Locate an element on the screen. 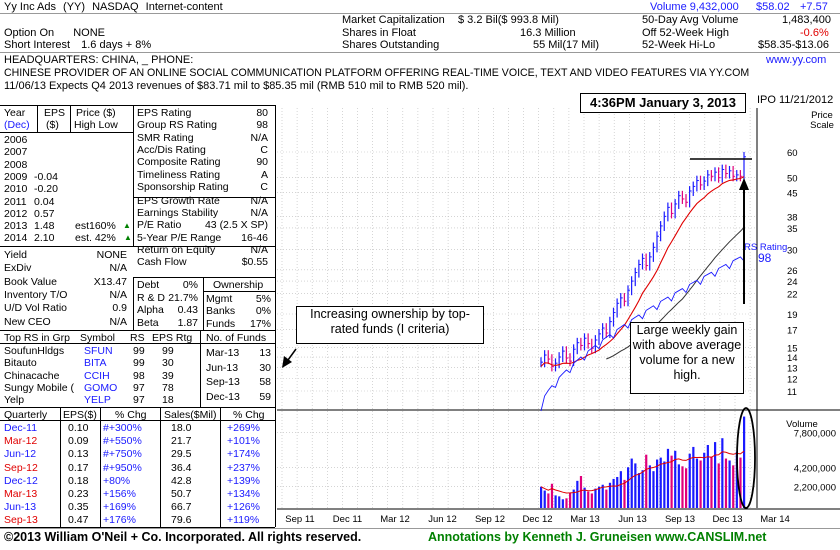 The width and height of the screenshot is (840, 550). website-link: www.yy.com is located at coordinates (796, 60).